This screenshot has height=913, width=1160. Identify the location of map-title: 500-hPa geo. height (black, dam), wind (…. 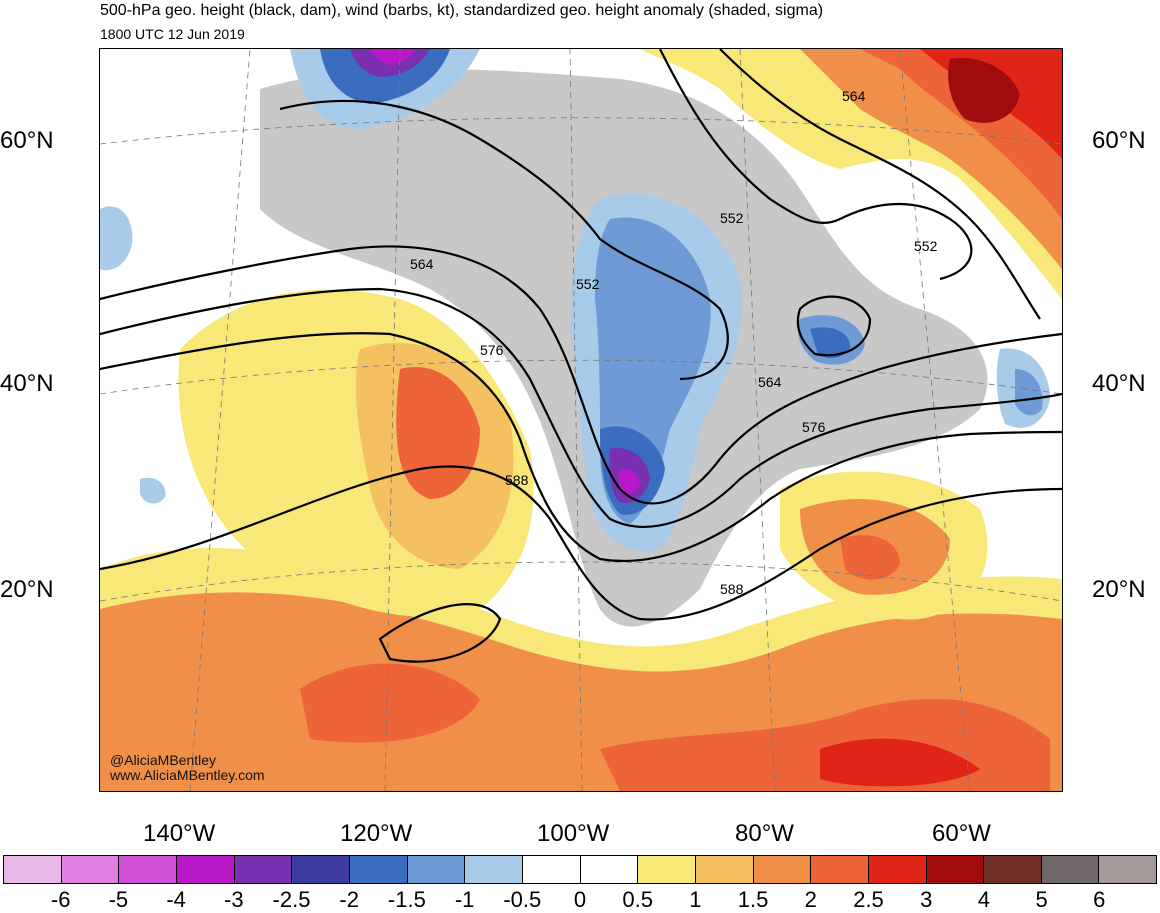
(462, 10).